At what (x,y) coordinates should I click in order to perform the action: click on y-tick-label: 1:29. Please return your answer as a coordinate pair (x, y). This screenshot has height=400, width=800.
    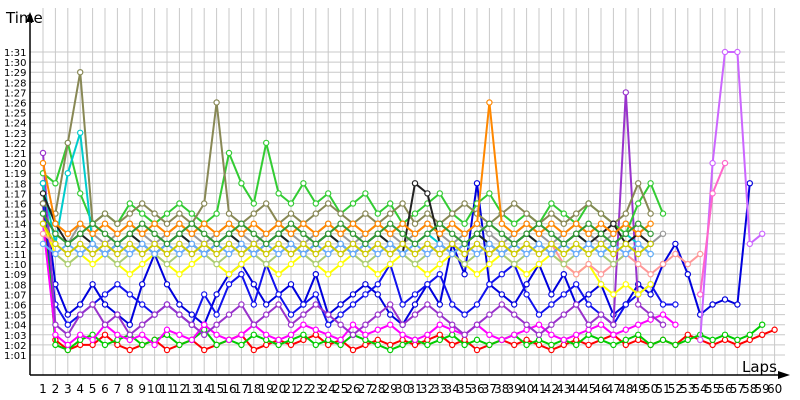
    Looking at the image, I should click on (15, 73).